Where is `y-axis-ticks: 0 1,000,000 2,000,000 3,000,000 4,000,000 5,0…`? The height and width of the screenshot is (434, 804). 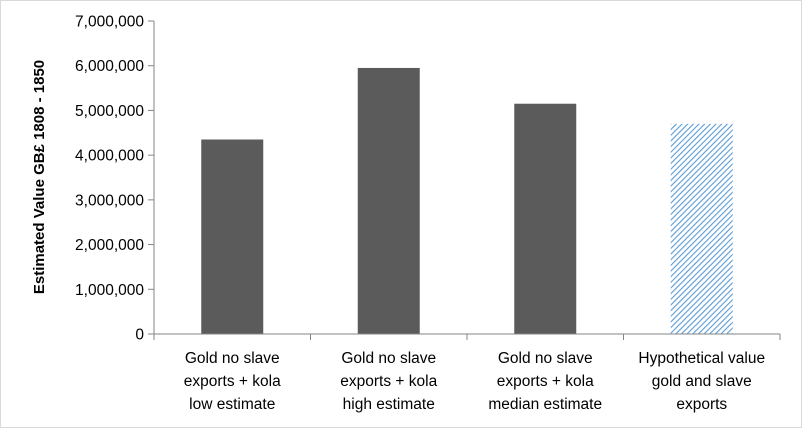 y-axis-ticks: 0 1,000,000 2,000,000 3,000,000 4,000,000 5,0… is located at coordinates (114, 179).